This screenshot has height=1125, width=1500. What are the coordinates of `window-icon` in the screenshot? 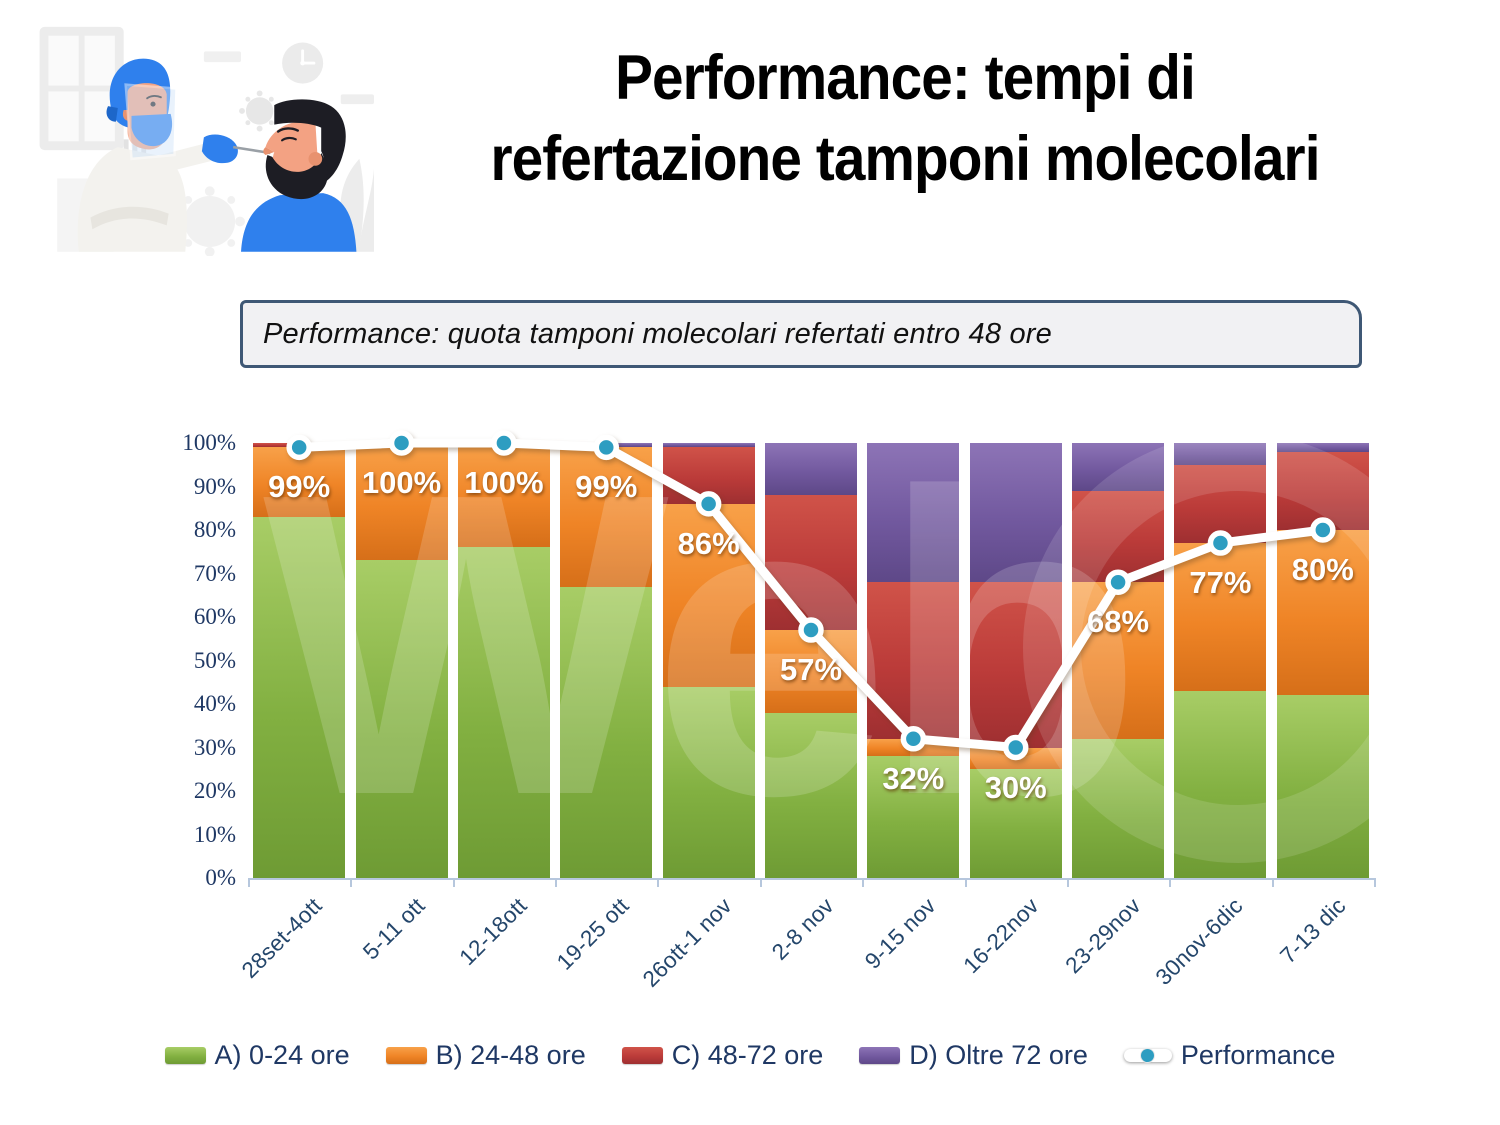 It's located at (81, 88).